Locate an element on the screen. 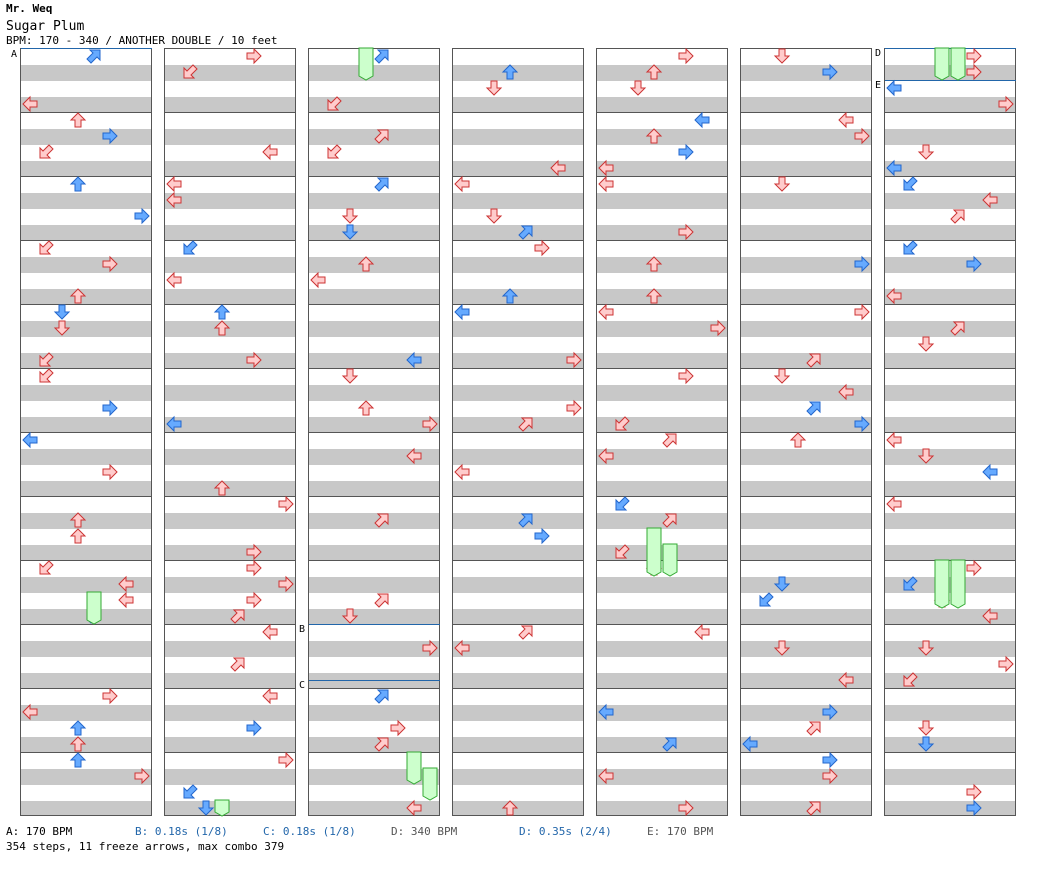  marker-e: E is located at coordinates (878, 85).